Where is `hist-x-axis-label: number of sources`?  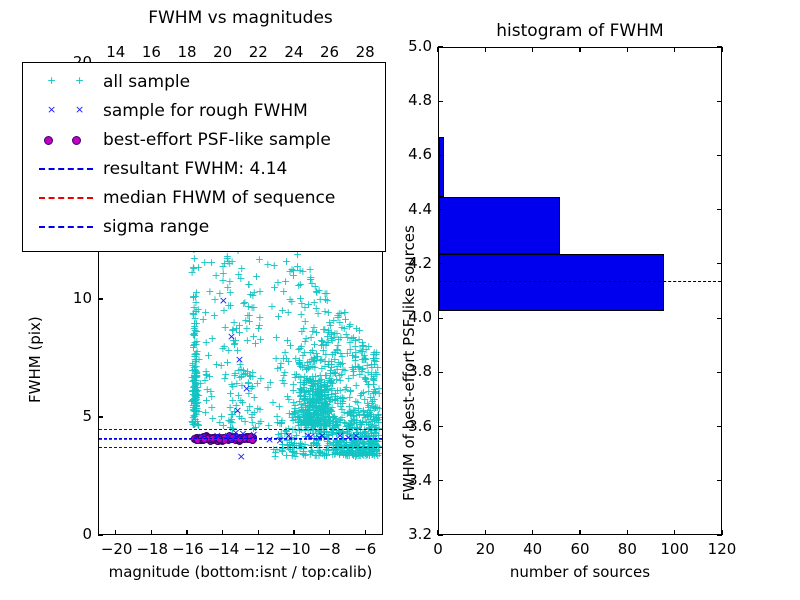
hist-x-axis-label: number of sources is located at coordinates (580, 572).